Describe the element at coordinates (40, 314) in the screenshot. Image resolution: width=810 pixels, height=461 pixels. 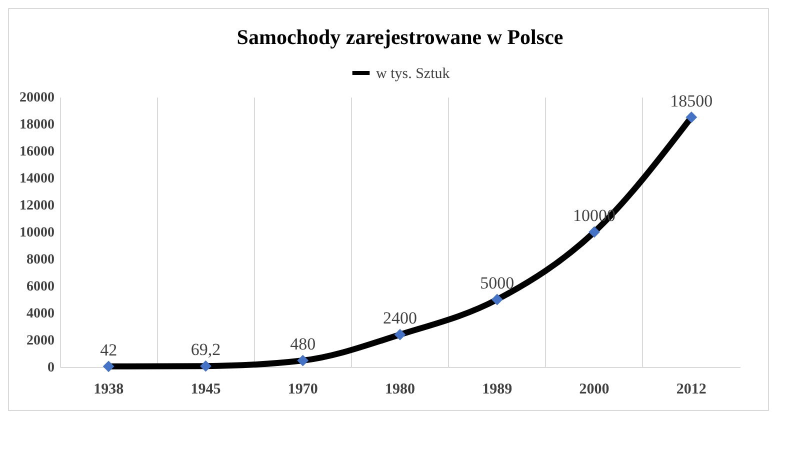
I see `y-tick-label: 4000` at that location.